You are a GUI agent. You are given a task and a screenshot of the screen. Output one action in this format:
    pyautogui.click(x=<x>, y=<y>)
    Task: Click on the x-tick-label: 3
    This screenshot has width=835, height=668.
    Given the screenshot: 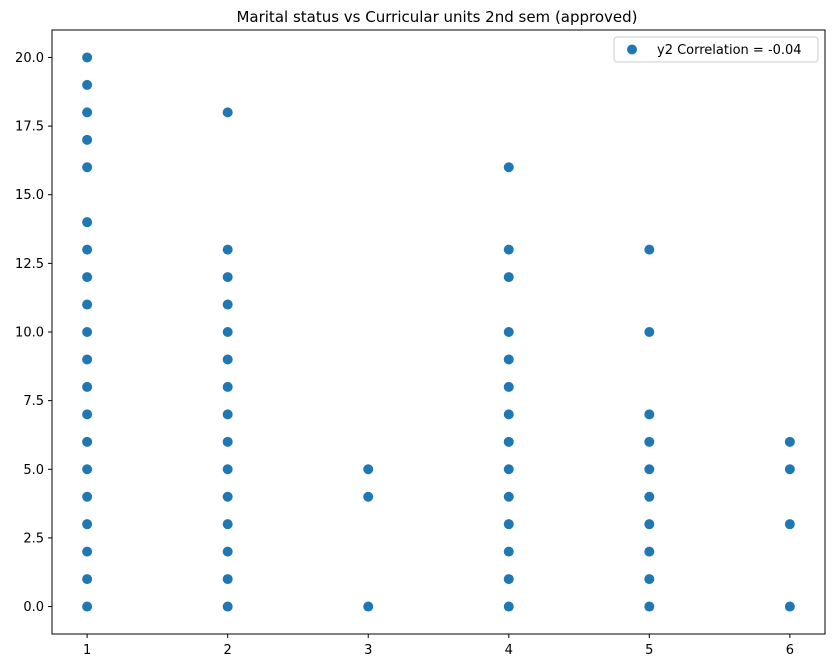 What is the action you would take?
    pyautogui.click(x=368, y=650)
    